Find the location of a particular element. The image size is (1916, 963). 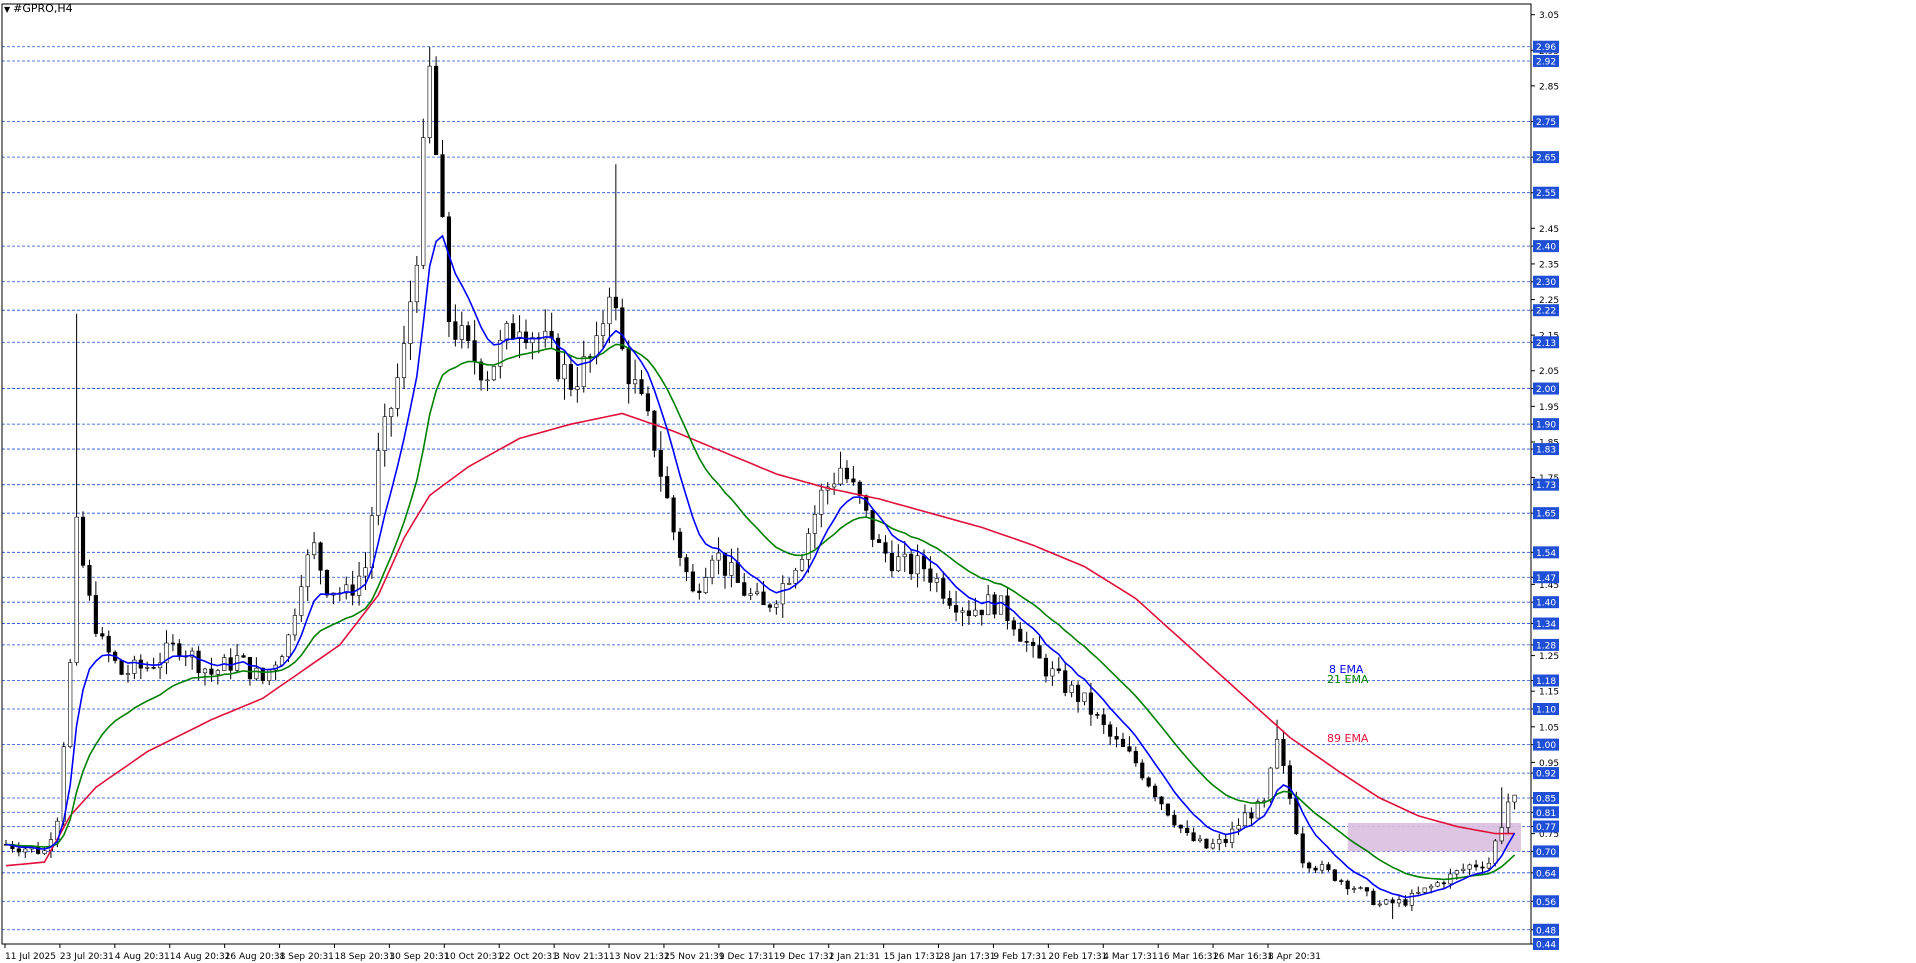

price-tick-label: 2.25 is located at coordinates (1549, 301).